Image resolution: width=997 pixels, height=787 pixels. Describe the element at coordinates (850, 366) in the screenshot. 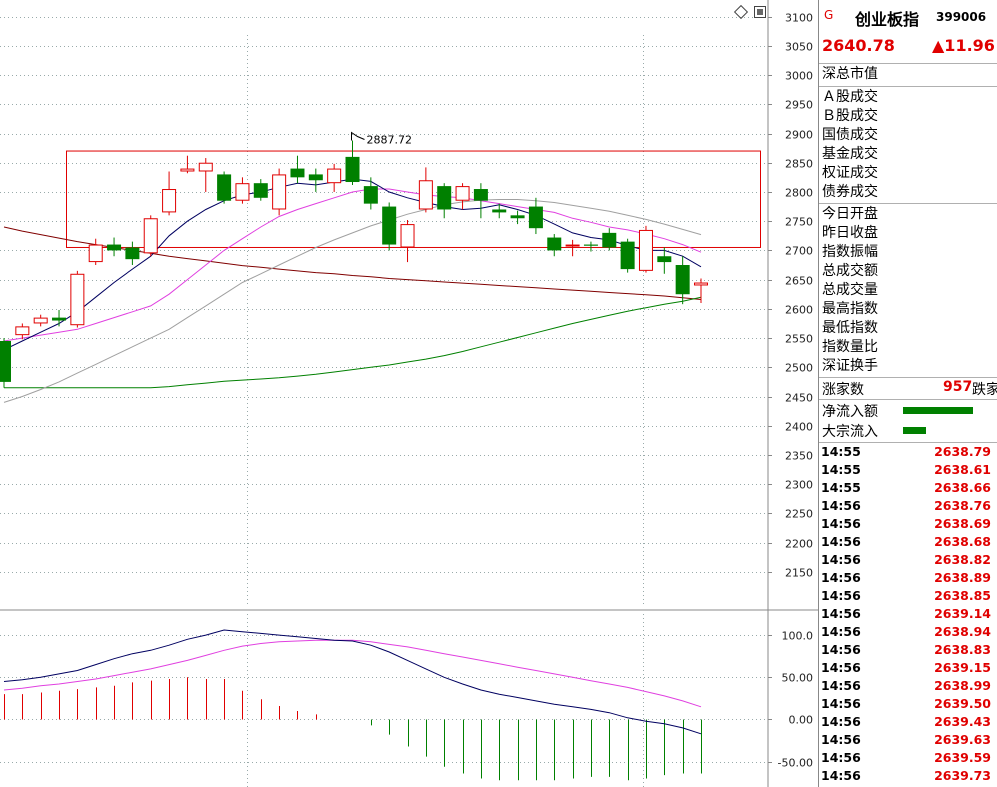

I see `field-label: 深证换手` at that location.